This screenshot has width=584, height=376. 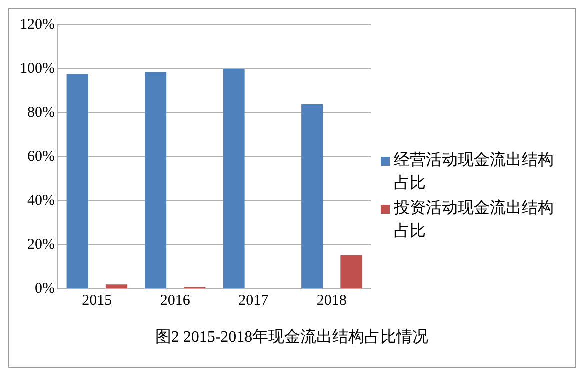 What do you see at coordinates (474, 220) in the screenshot?
I see `legend-label: 投资活动现金流出结构占比` at bounding box center [474, 220].